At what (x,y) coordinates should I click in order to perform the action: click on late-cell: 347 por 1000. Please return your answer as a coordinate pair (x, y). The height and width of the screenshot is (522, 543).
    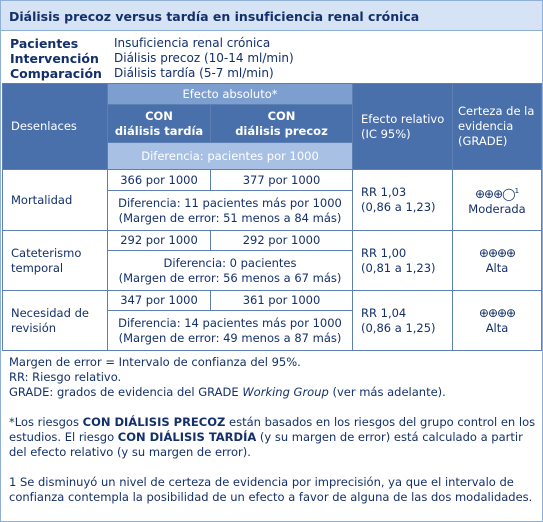
    Looking at the image, I should click on (159, 301).